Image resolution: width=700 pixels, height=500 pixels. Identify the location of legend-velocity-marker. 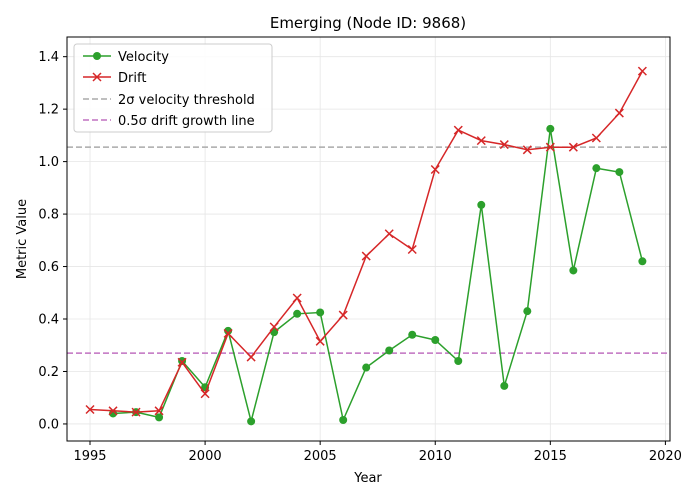
(97, 56).